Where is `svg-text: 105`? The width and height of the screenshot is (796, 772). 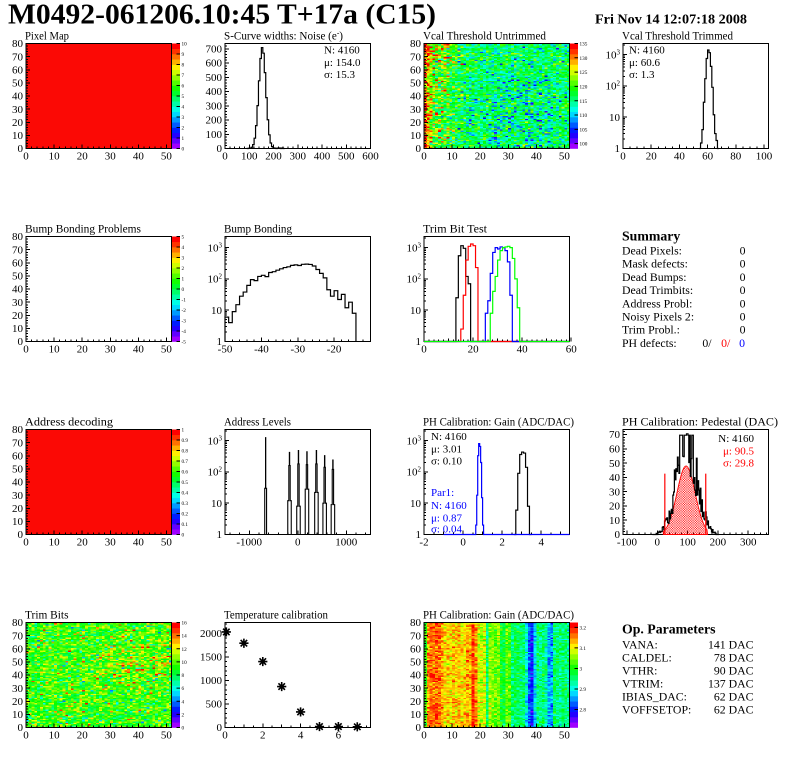 svg-text: 105 is located at coordinates (584, 130).